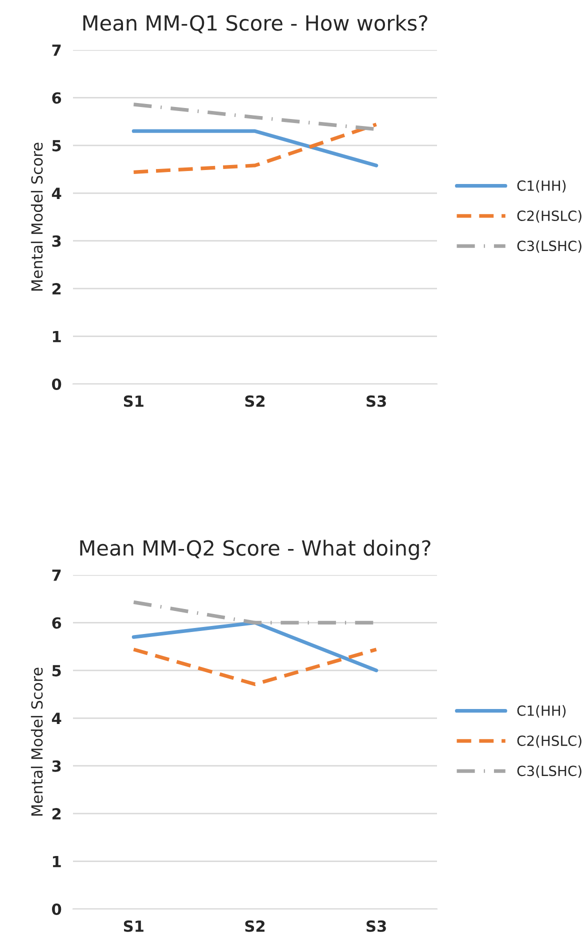 The width and height of the screenshot is (584, 944). What do you see at coordinates (255, 550) in the screenshot?
I see `chart-title: Mean MM-Q2 Score - What doing?` at bounding box center [255, 550].